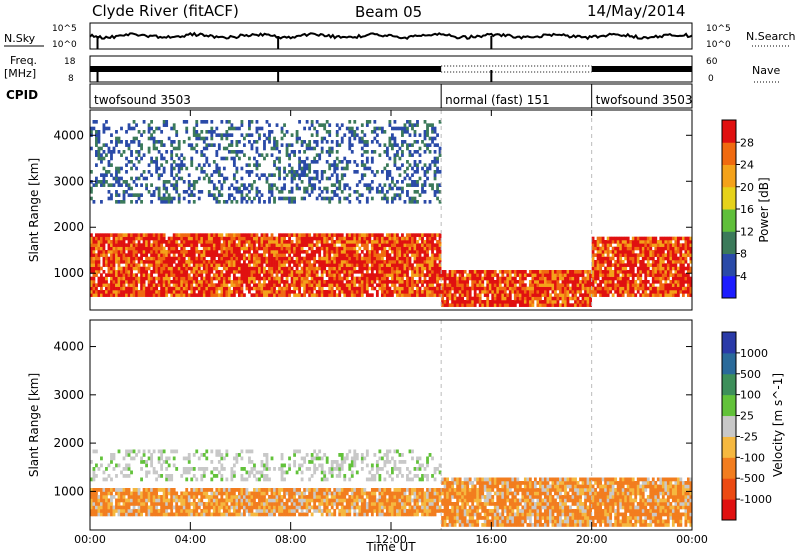  I want to click on nave-label: Nave, so click(766, 70).